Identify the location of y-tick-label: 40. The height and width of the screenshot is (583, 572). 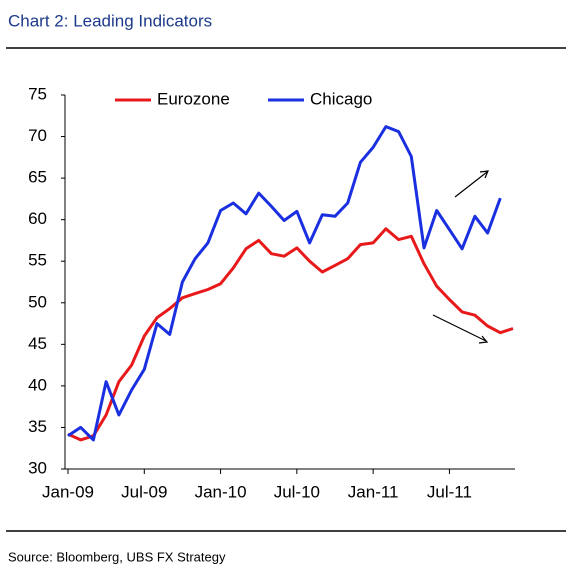
(37, 384).